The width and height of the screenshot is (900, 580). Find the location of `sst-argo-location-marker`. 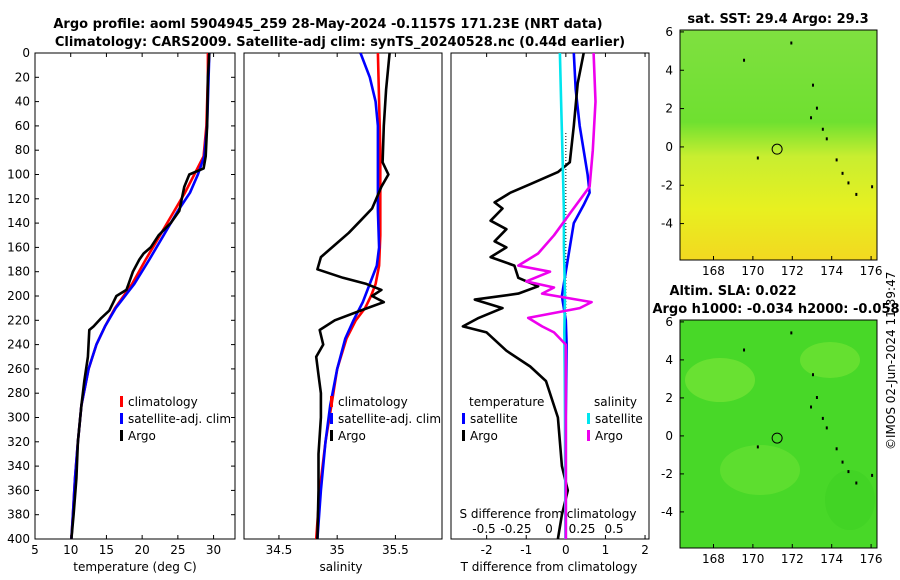

sst-argo-location-marker is located at coordinates (777, 149).